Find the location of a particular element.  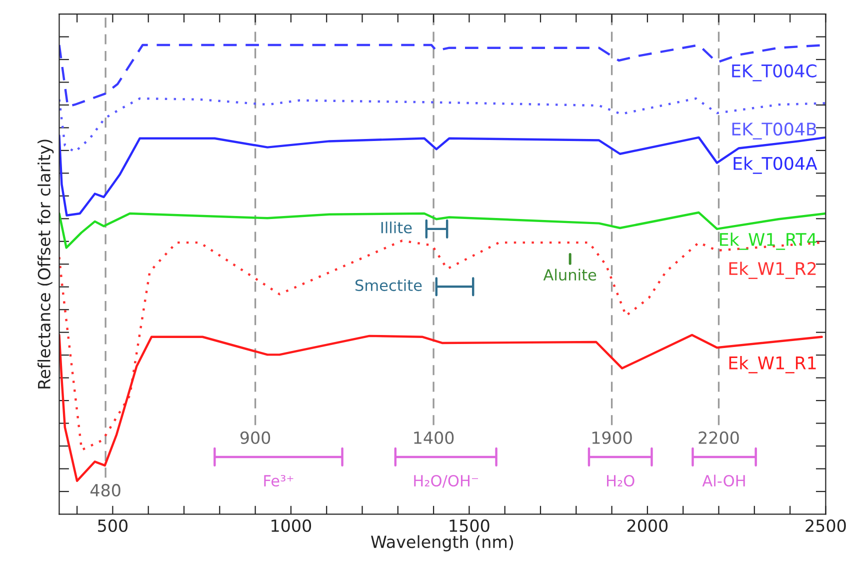

series-label: Smectite is located at coordinates (389, 285).